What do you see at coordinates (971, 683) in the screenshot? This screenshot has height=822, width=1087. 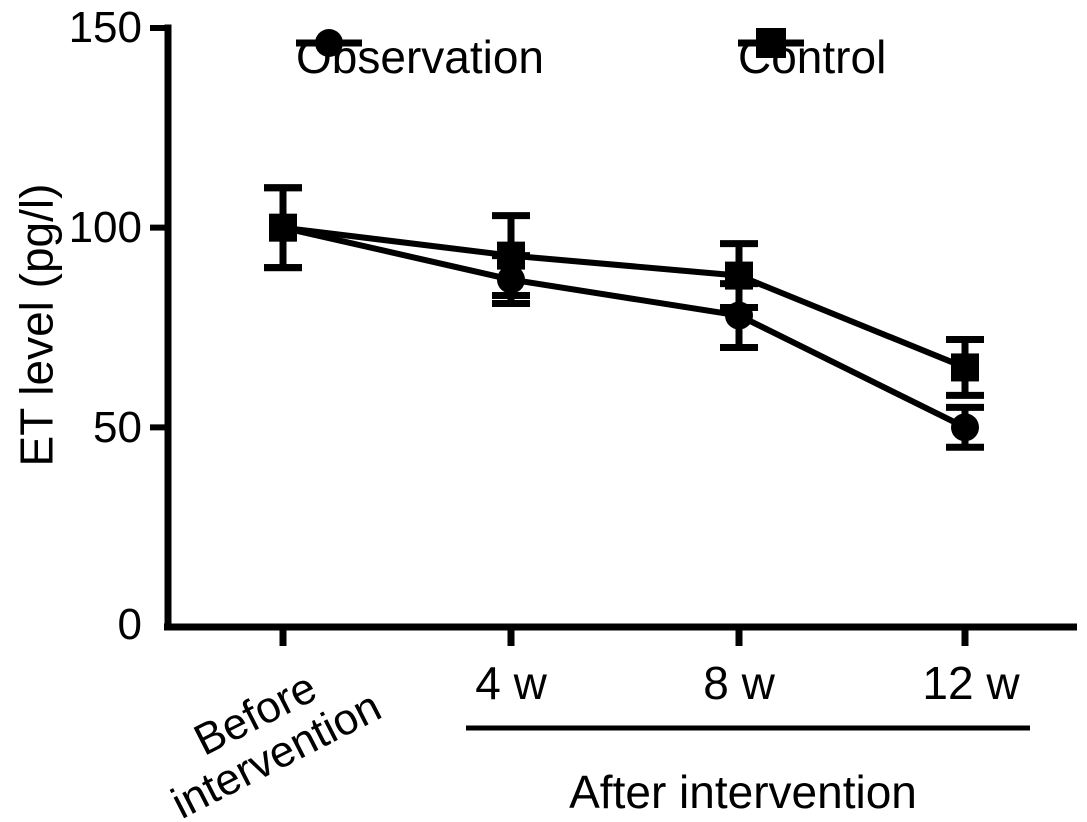 I see `x-tick-label-12w: 12 w` at bounding box center [971, 683].